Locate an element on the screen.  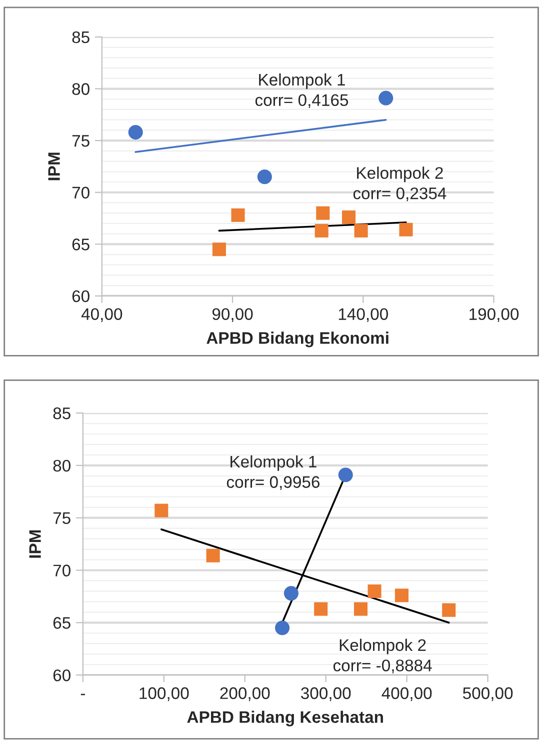
x-tick-label: 100,00 is located at coordinates (164, 694).